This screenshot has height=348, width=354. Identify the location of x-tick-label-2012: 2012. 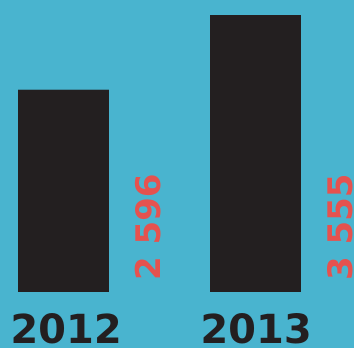
(65, 327).